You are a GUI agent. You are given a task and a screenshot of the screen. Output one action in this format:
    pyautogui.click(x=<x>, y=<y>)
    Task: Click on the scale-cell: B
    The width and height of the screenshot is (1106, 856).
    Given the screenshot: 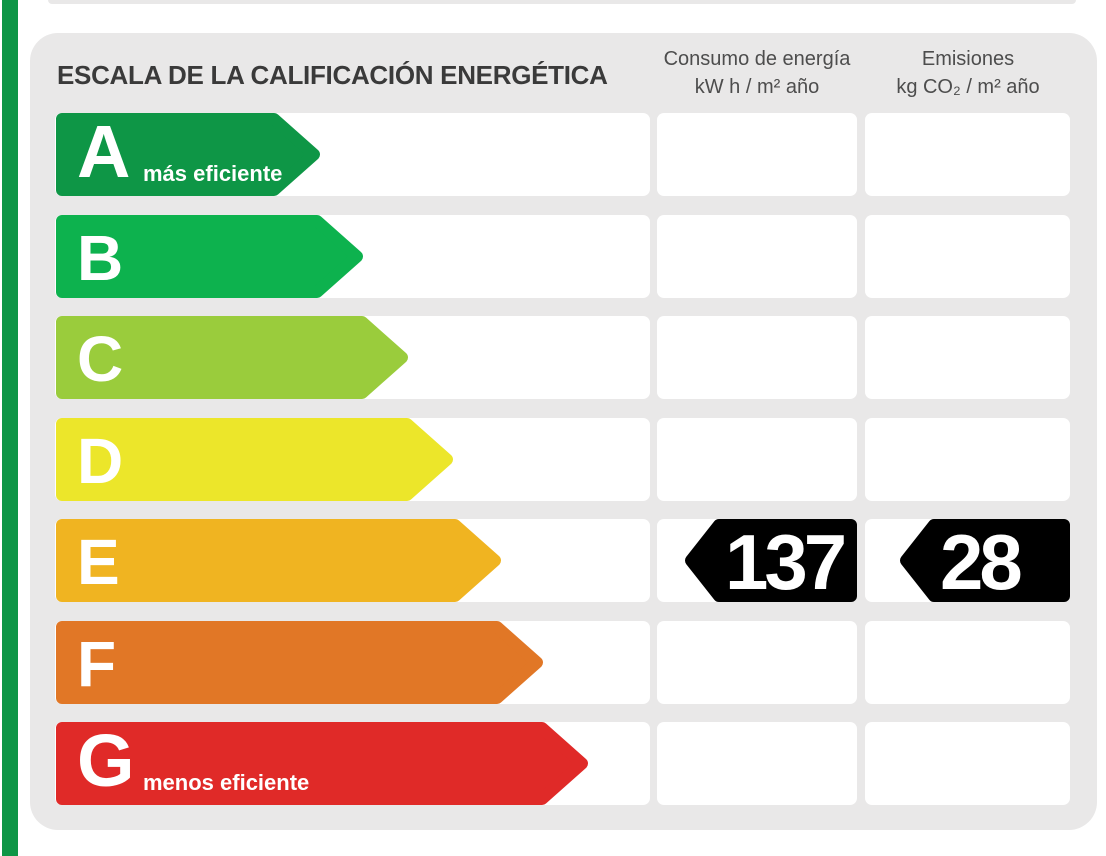 What is the action you would take?
    pyautogui.click(x=352, y=256)
    